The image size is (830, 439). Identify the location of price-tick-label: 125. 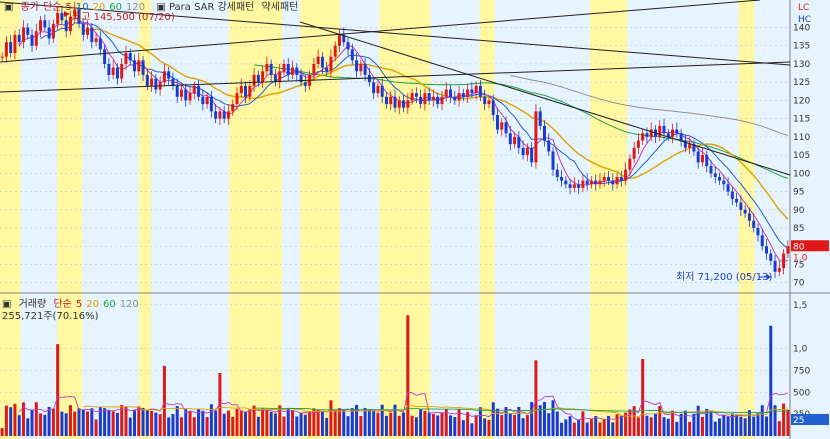
(801, 83).